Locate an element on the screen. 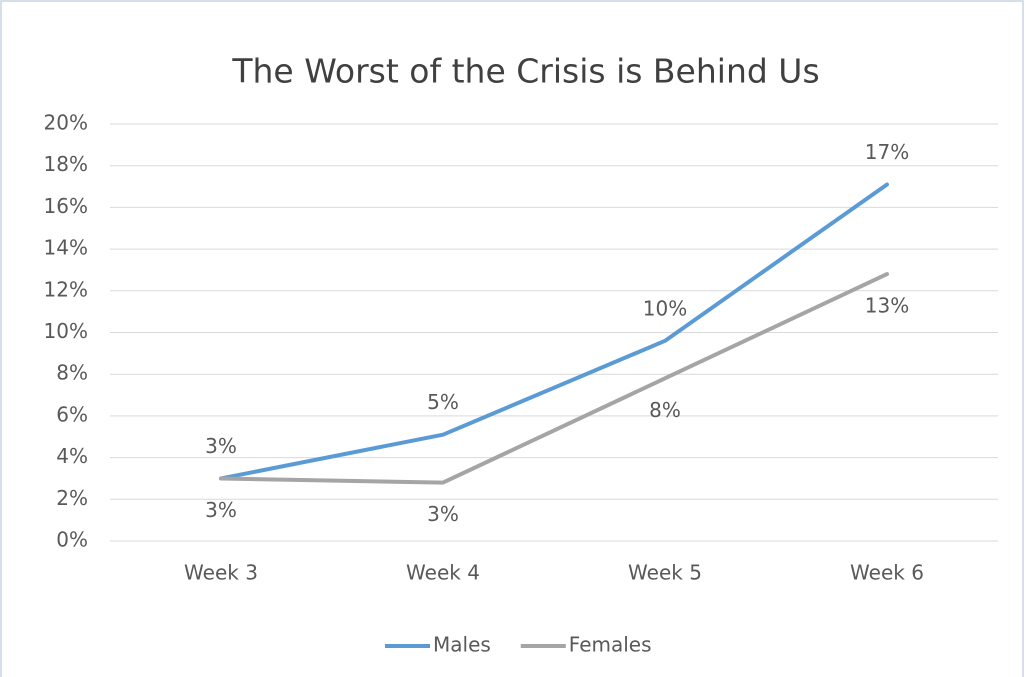 Image resolution: width=1026 pixels, height=677 pixels. y-tick-label: 10% is located at coordinates (66, 331).